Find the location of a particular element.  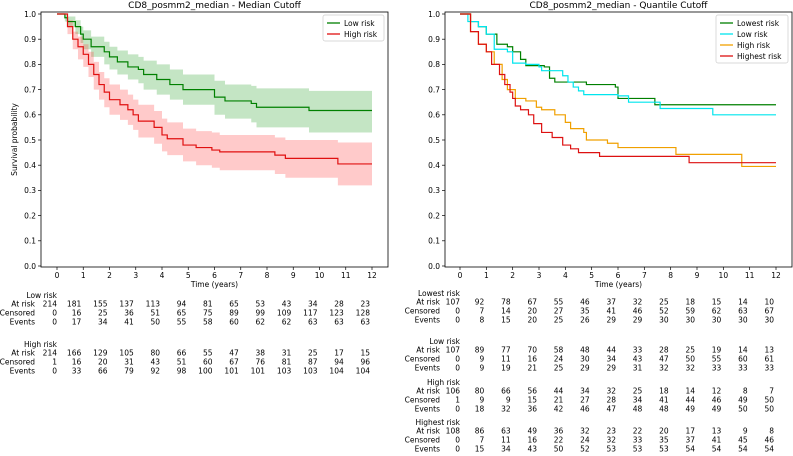

x-tick-label: 5 is located at coordinates (188, 275).